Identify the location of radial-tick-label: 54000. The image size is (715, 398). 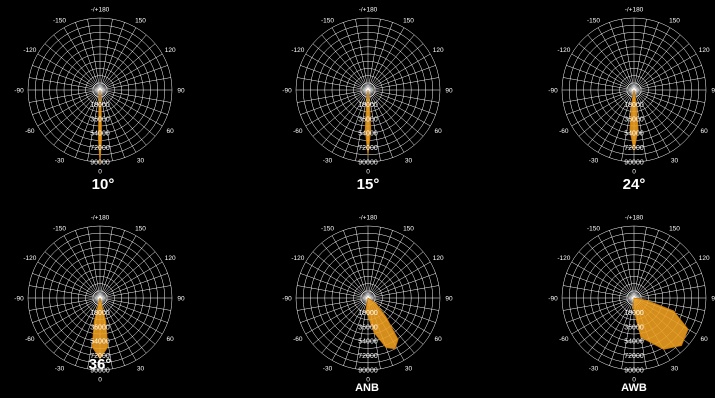
(368, 134).